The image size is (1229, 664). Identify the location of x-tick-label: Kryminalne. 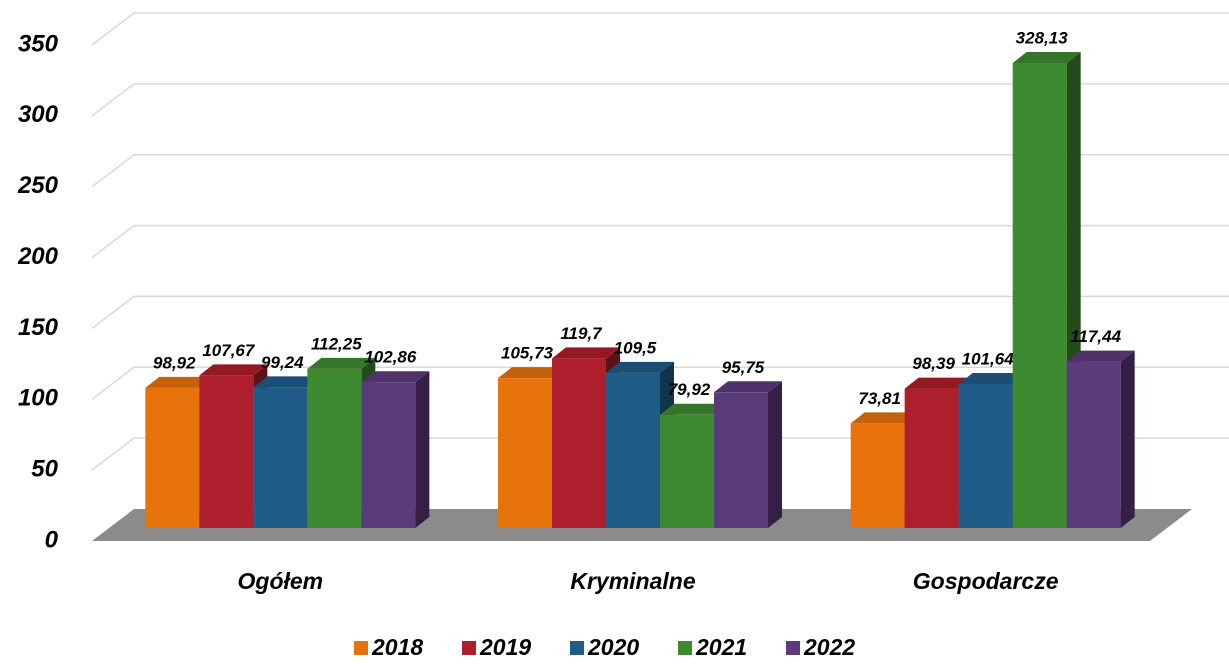
(632, 581).